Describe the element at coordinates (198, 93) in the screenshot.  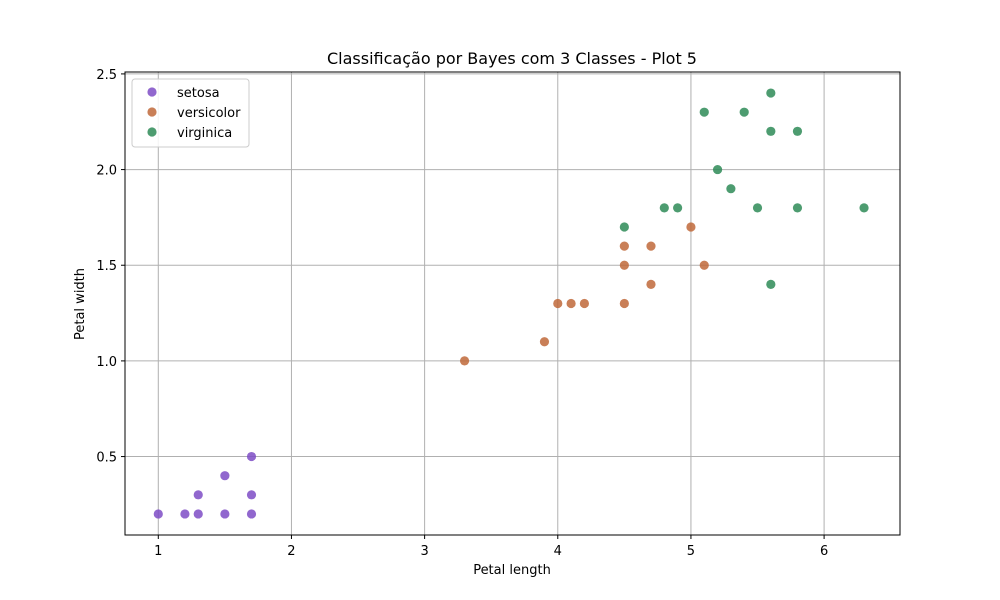
I see `legend-label-setosa: setosa` at that location.